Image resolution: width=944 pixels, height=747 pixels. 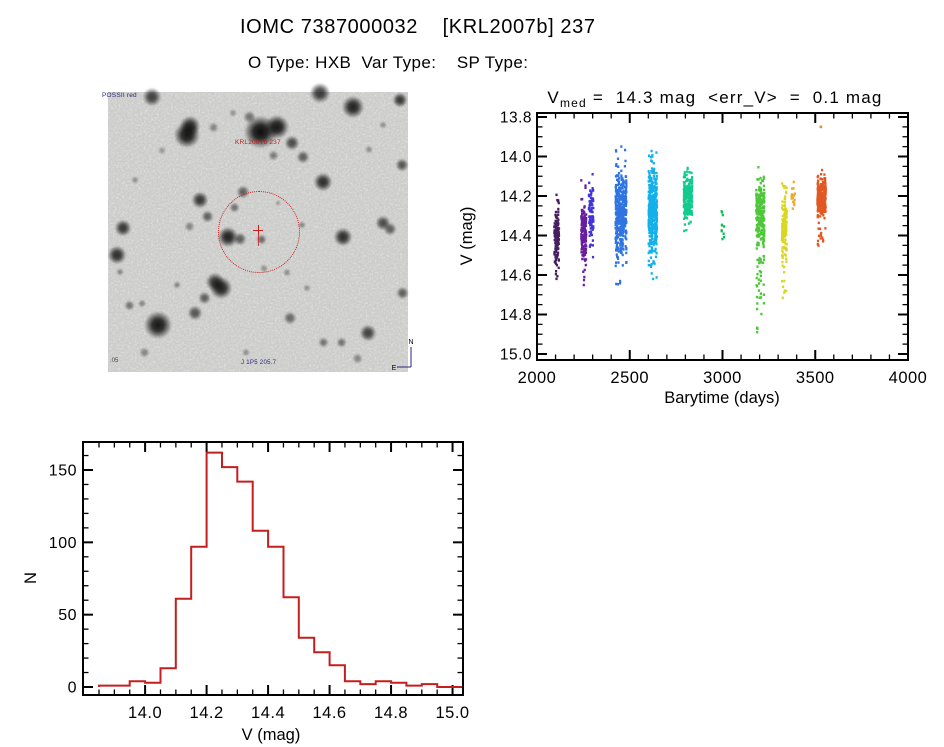 I want to click on svg-text: 150, so click(x=63, y=471).